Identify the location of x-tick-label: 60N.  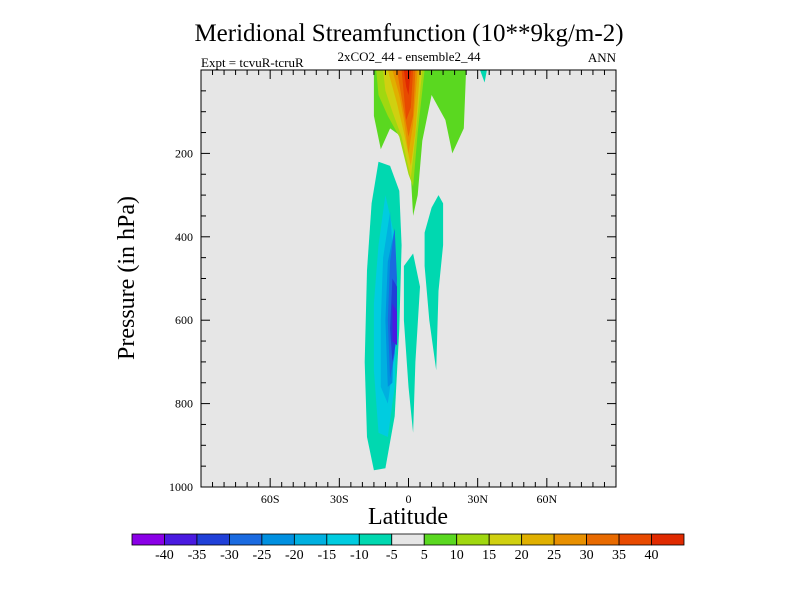
(546, 499).